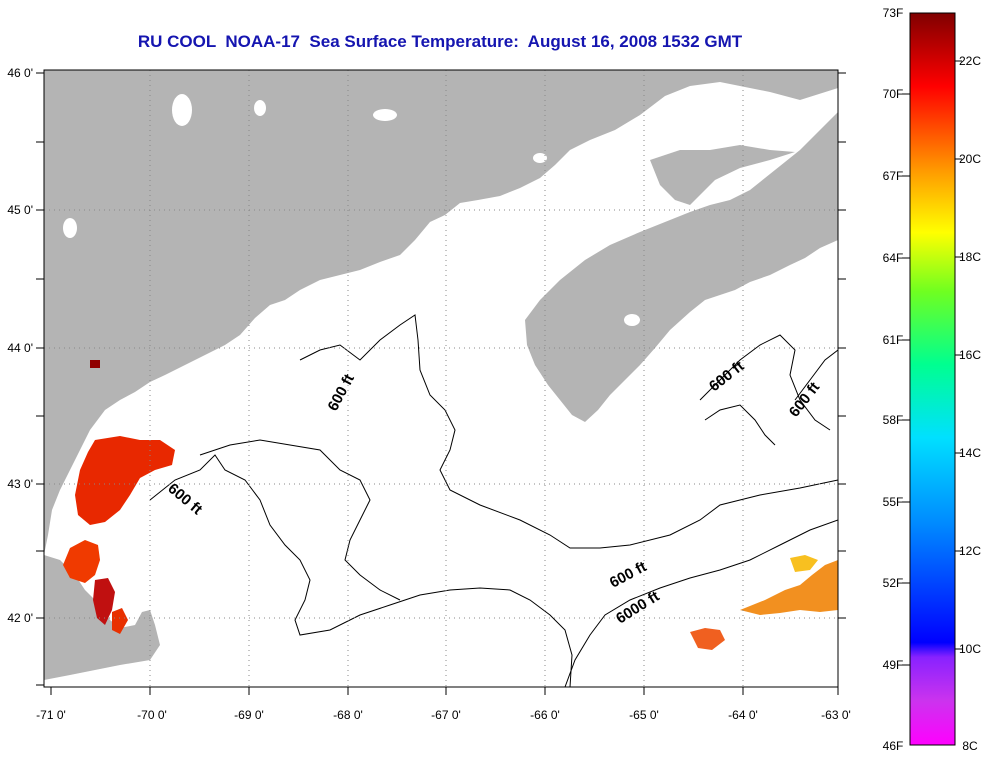  I want to click on colorbar-c-label: 22C, so click(970, 61).